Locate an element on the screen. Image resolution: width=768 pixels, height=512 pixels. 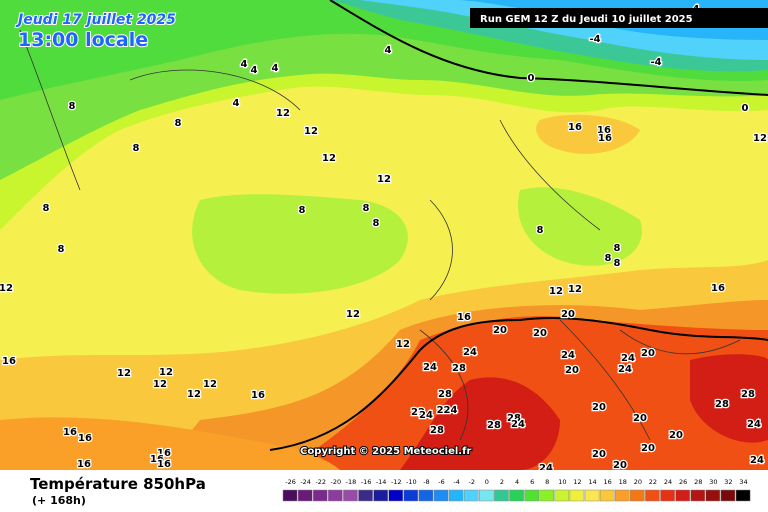
scale-label: 12 is located at coordinates (577, 482).